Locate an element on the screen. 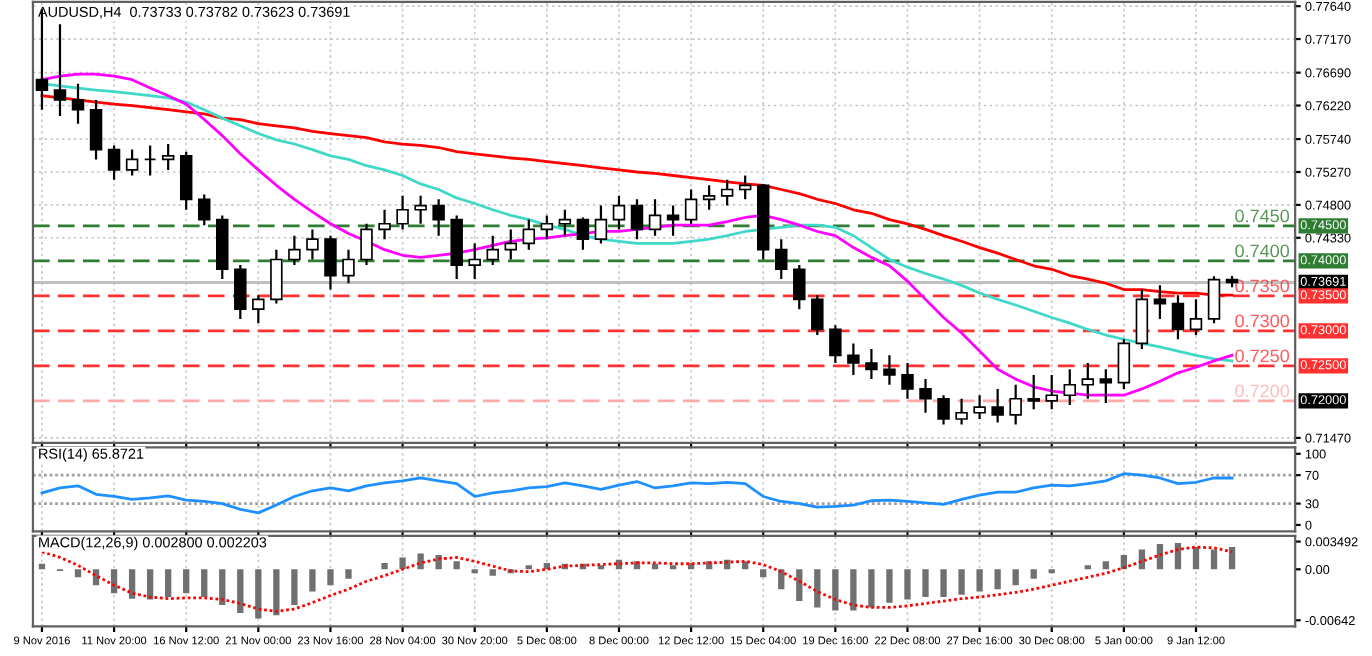  annotation: 0.7400 is located at coordinates (1262, 251).